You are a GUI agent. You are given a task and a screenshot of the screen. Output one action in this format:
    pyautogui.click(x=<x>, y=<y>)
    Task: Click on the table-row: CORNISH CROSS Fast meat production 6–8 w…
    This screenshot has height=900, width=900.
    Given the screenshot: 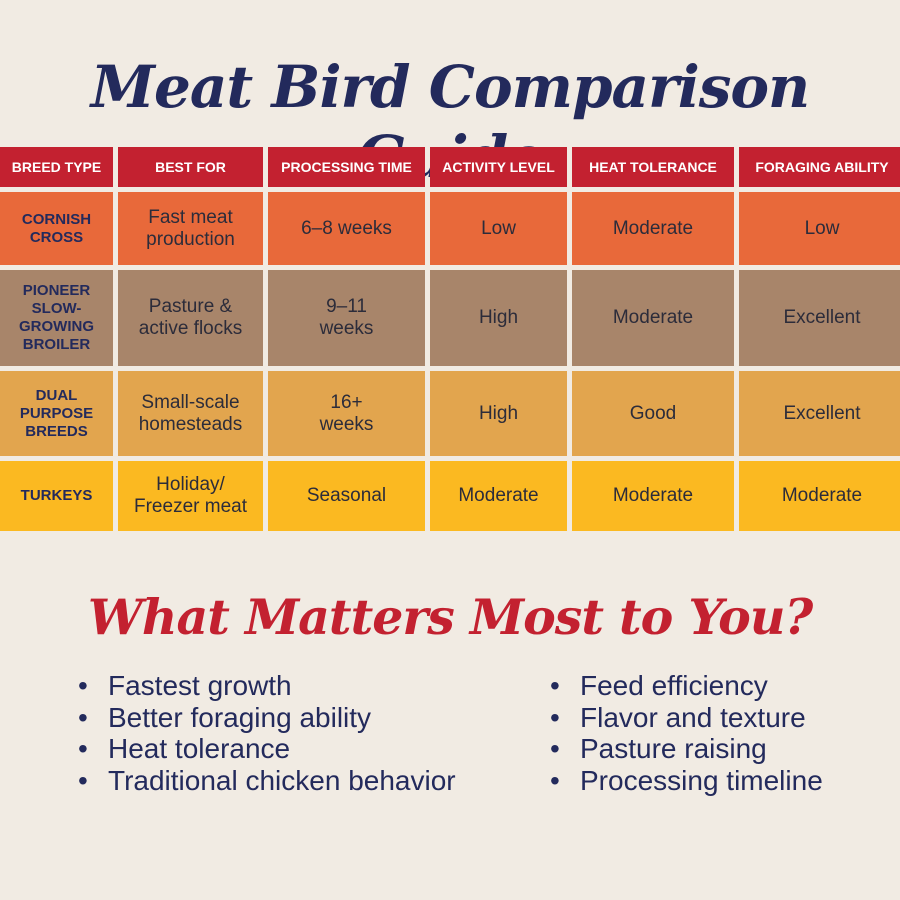 What is the action you would take?
    pyautogui.click(x=450, y=228)
    